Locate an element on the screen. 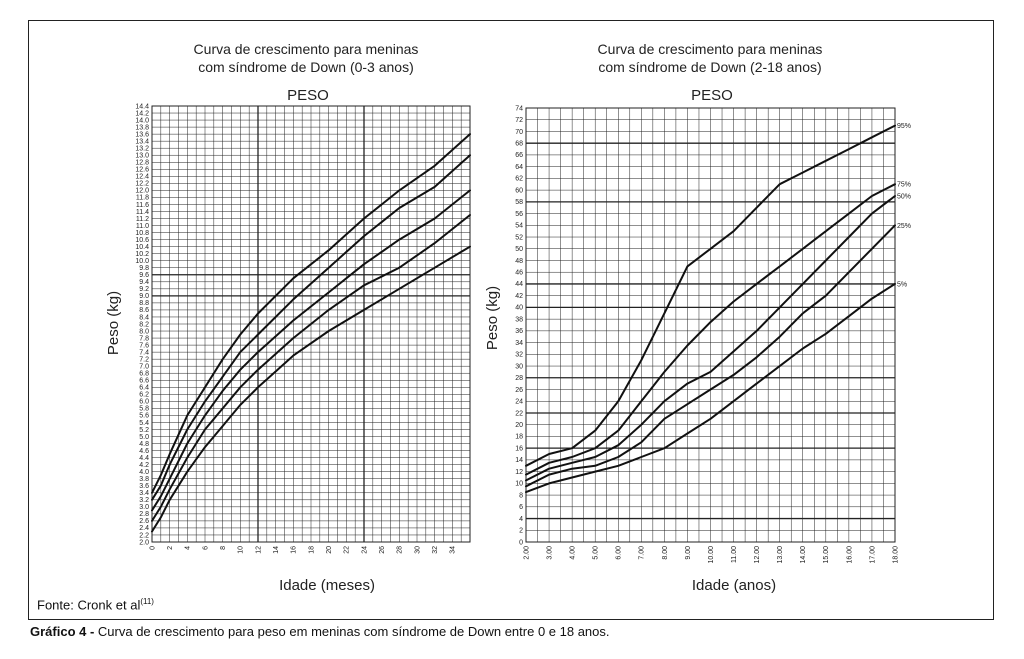  y-tick-label: 11.4 is located at coordinates (142, 212).